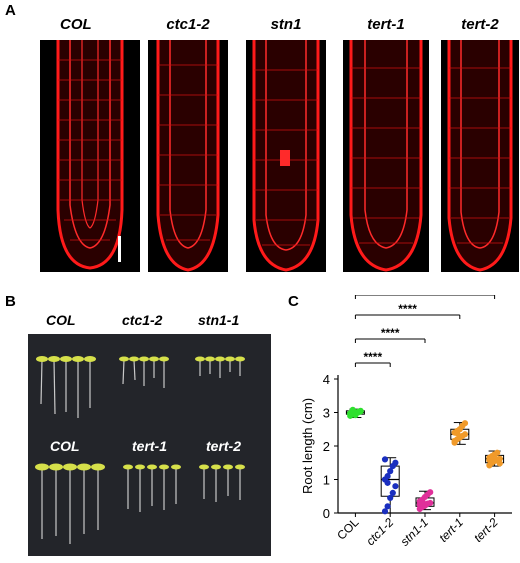 The image size is (520, 563). Describe the element at coordinates (414, 531) in the screenshot. I see `x-tick-label: stn1-1` at that location.